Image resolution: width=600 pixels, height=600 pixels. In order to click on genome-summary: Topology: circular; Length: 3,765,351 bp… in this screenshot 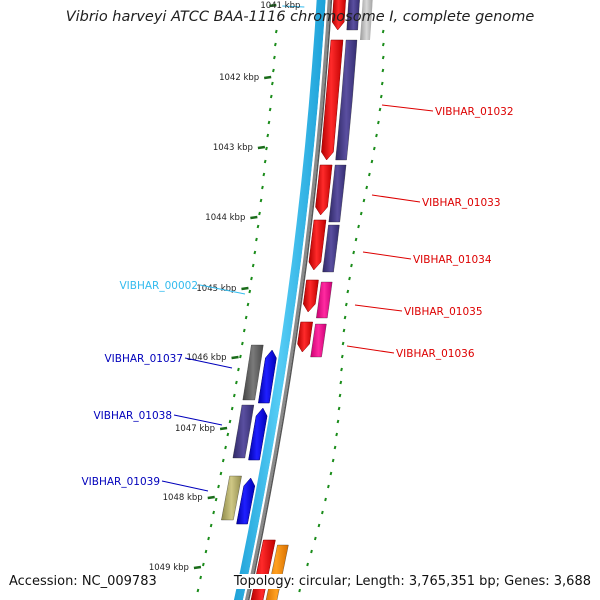, I will do `click(412, 581)`.